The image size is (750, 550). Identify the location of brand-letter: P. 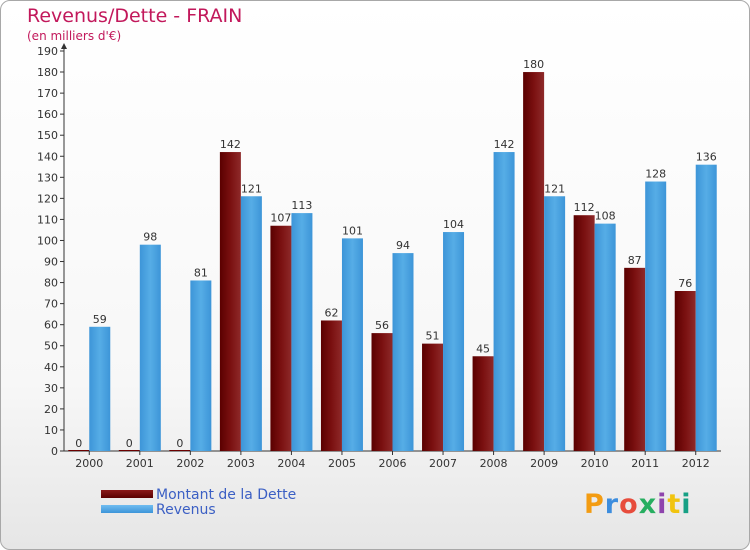
(594, 504).